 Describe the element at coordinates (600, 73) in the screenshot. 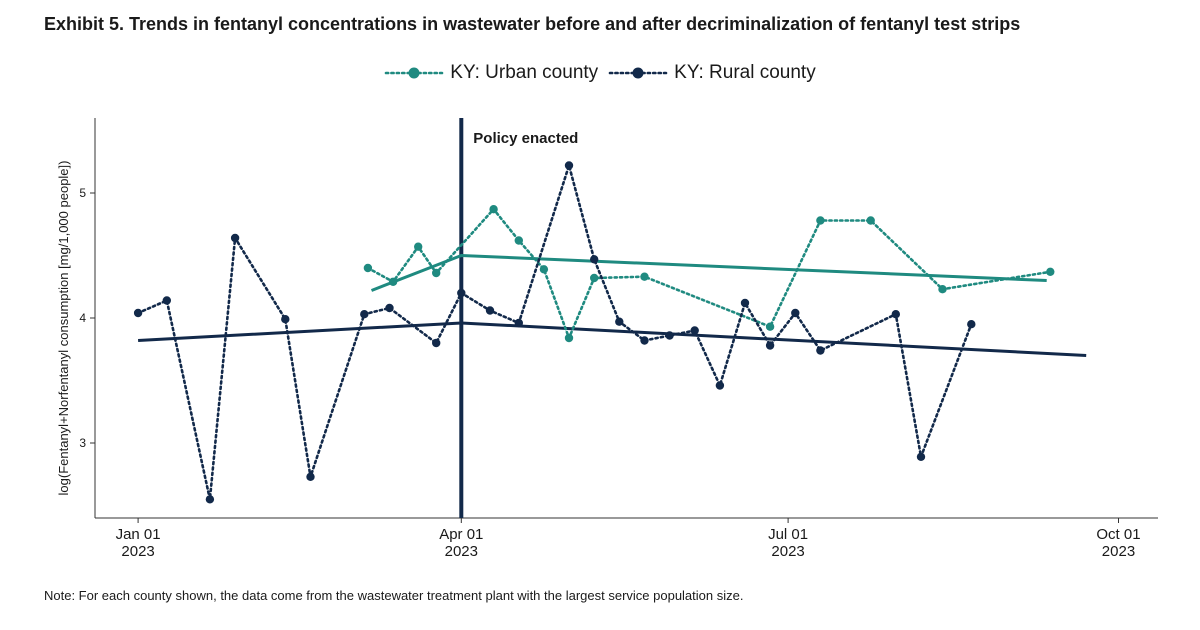

I see `legend: KY: Urban county KY: Rural county` at that location.